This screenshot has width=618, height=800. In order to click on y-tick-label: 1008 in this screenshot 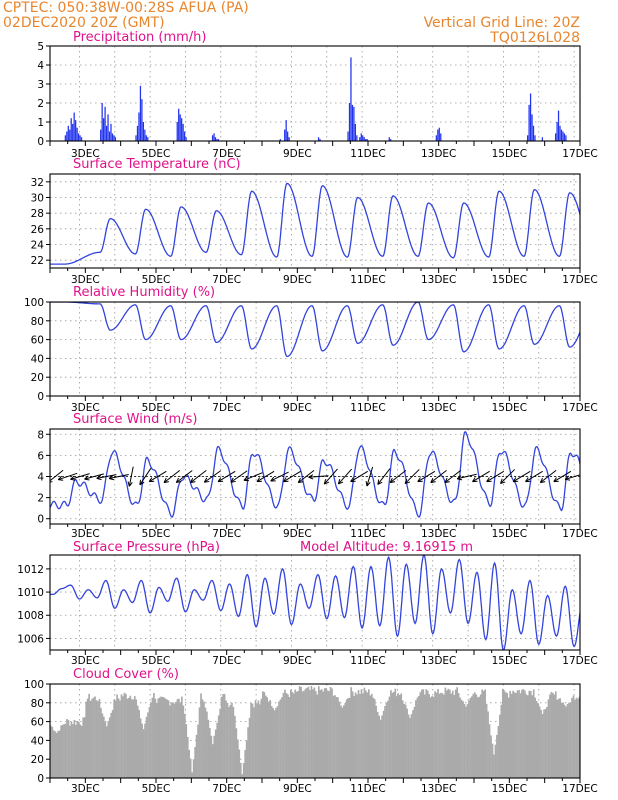, I will do `click(30, 616)`.